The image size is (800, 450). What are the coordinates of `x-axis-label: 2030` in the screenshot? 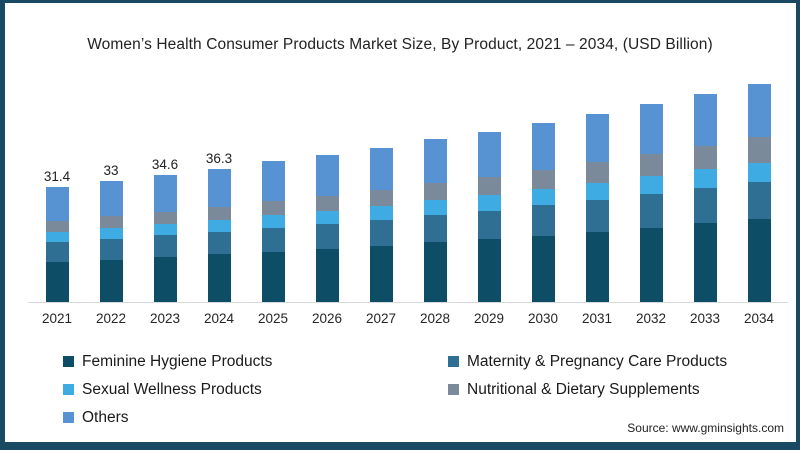 It's located at (543, 318).